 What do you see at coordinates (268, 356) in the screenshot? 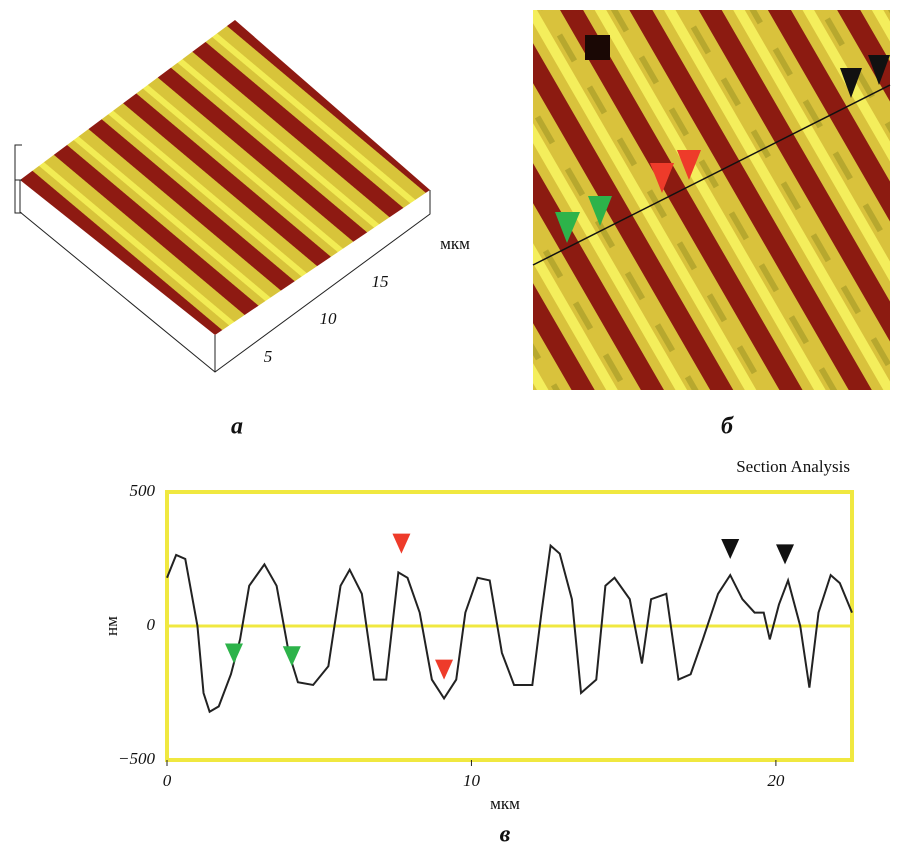
I see `axis-tick-label: 5` at bounding box center [268, 356].